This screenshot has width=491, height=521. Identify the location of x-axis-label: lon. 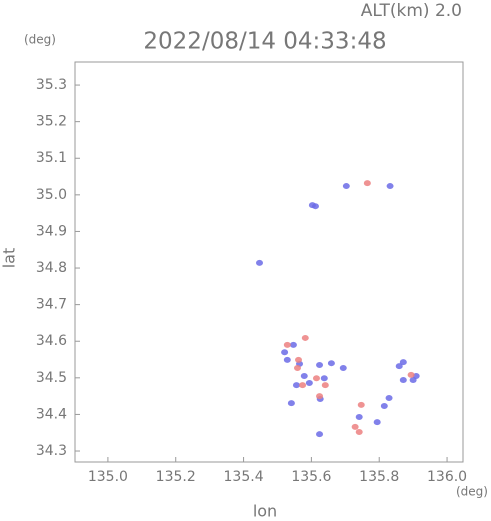
(265, 511).